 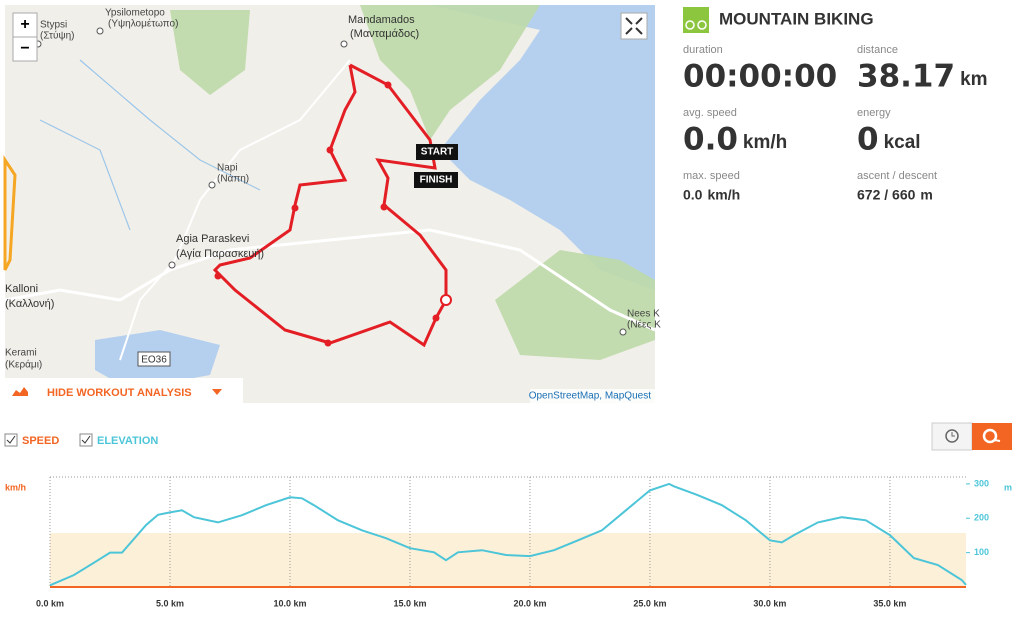 What do you see at coordinates (409, 603) in the screenshot?
I see `x-tick-label: 15.0 km` at bounding box center [409, 603].